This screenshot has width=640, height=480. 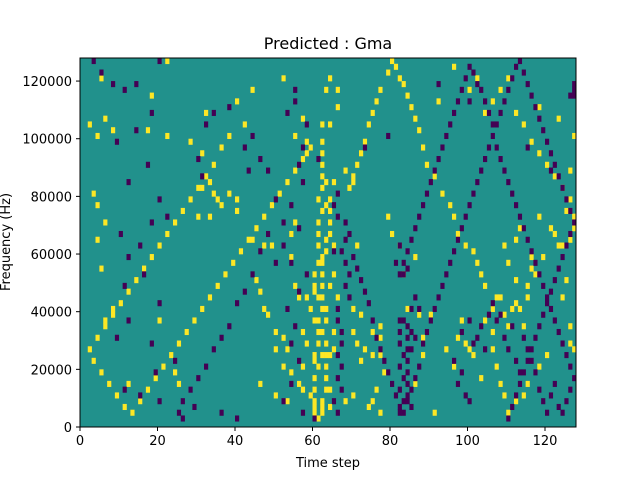 I want to click on x-tick-label: 60, so click(x=312, y=441).